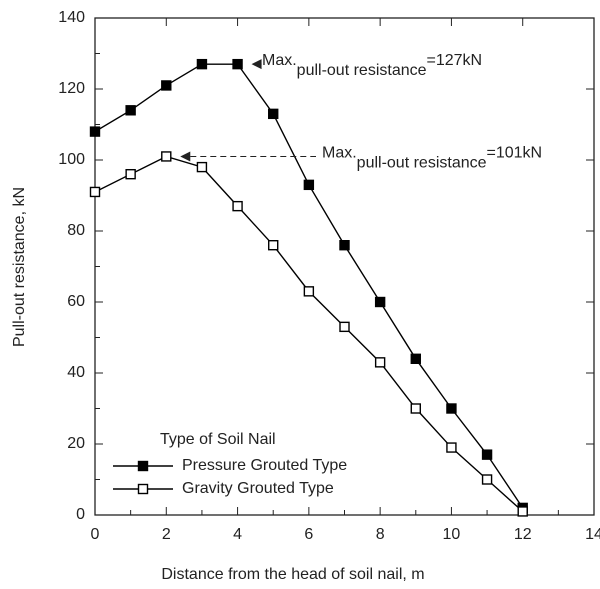 Image resolution: width=600 pixels, height=589 pixels. What do you see at coordinates (258, 488) in the screenshot?
I see `legend-label: Gravity Grouted Type` at bounding box center [258, 488].